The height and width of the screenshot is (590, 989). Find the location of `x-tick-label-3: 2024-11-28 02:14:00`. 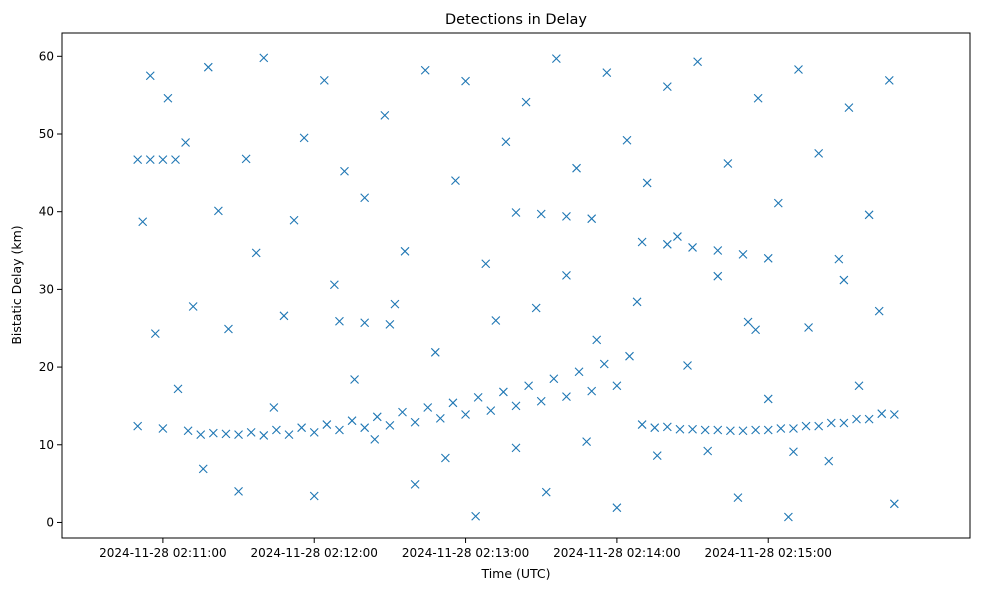

x-tick-label-3: 2024-11-28 02:14:00 is located at coordinates (616, 553).